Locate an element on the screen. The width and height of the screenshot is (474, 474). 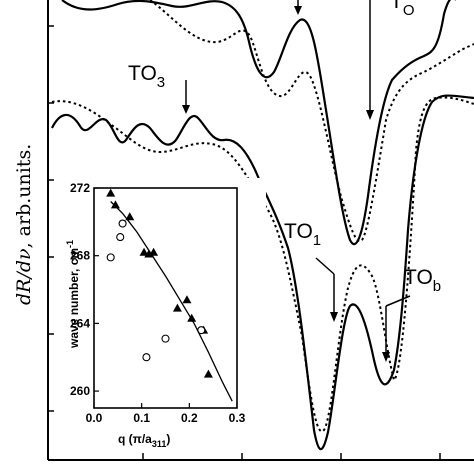
annotation-to1-label: TO1 is located at coordinates (302, 234).